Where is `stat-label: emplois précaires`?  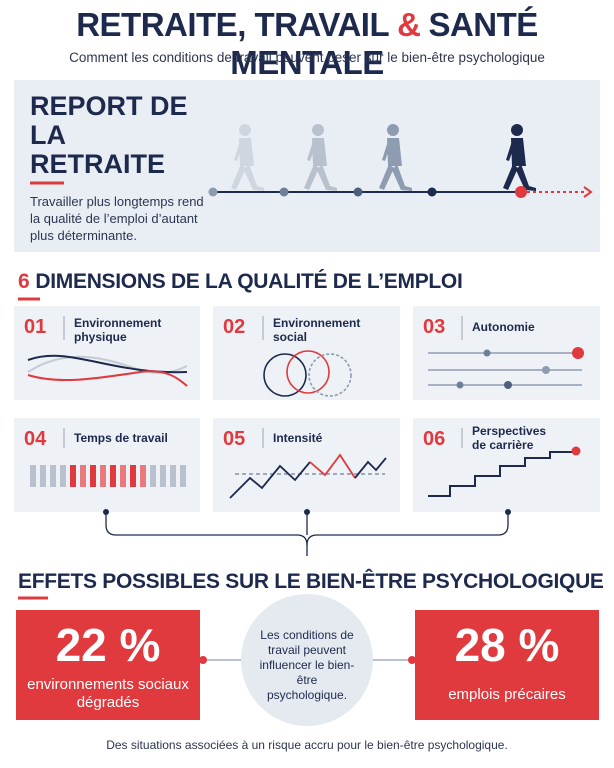
stat-label: emplois précaires is located at coordinates (507, 694).